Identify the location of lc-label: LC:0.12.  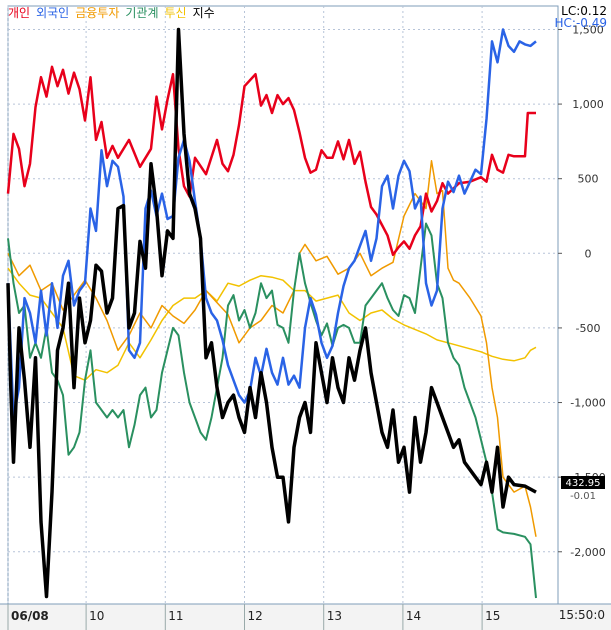
(584, 11).